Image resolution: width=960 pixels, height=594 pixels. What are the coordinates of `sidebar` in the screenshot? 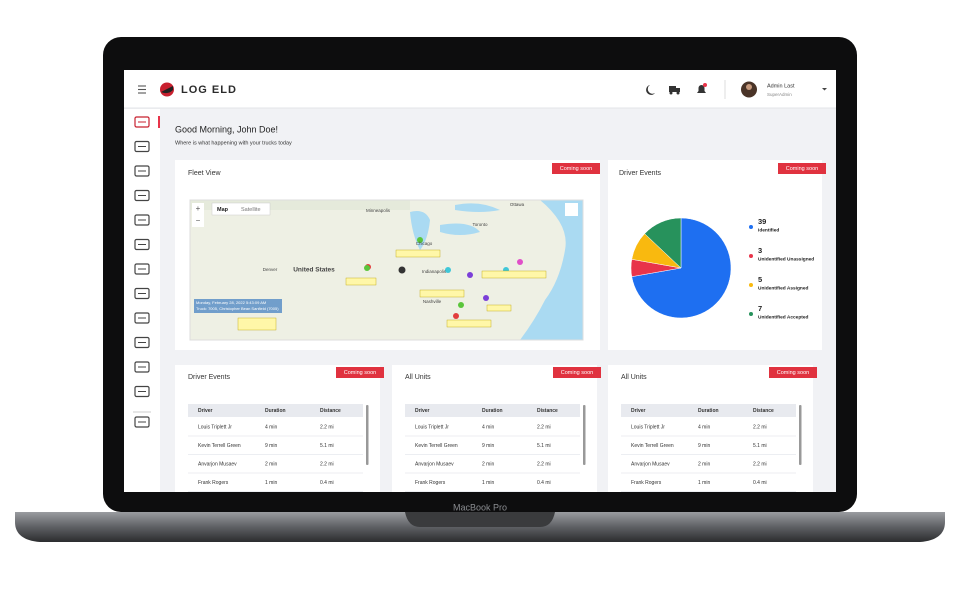 It's located at (142, 300).